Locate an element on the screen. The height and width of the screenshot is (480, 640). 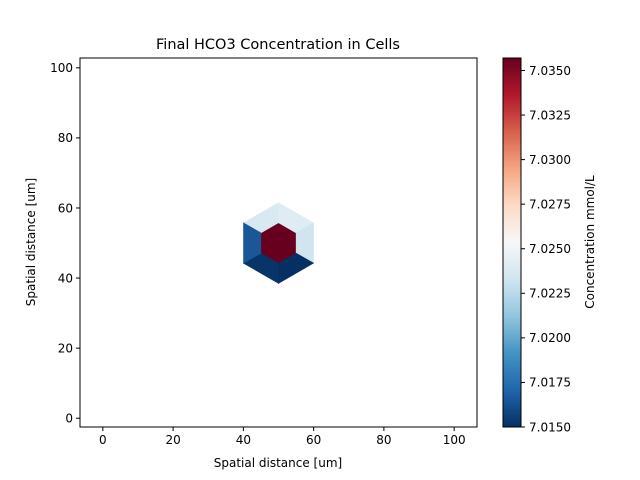
colorbar is located at coordinates (512, 242).